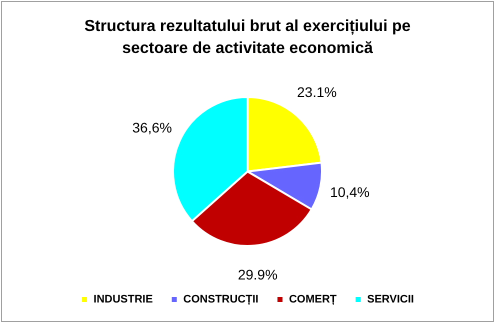 This screenshot has height=323, width=495. I want to click on data-label: 29.9%, so click(258, 274).